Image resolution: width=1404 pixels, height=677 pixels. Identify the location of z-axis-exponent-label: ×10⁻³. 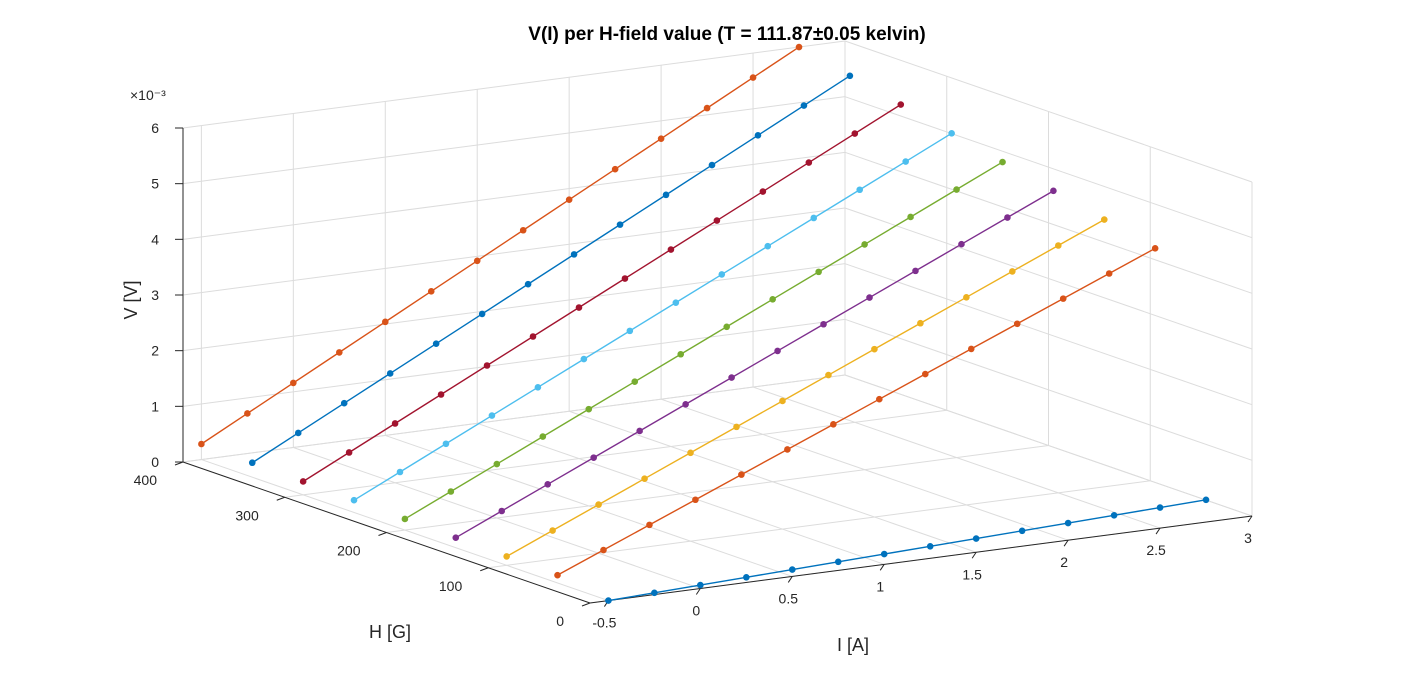
(148, 95).